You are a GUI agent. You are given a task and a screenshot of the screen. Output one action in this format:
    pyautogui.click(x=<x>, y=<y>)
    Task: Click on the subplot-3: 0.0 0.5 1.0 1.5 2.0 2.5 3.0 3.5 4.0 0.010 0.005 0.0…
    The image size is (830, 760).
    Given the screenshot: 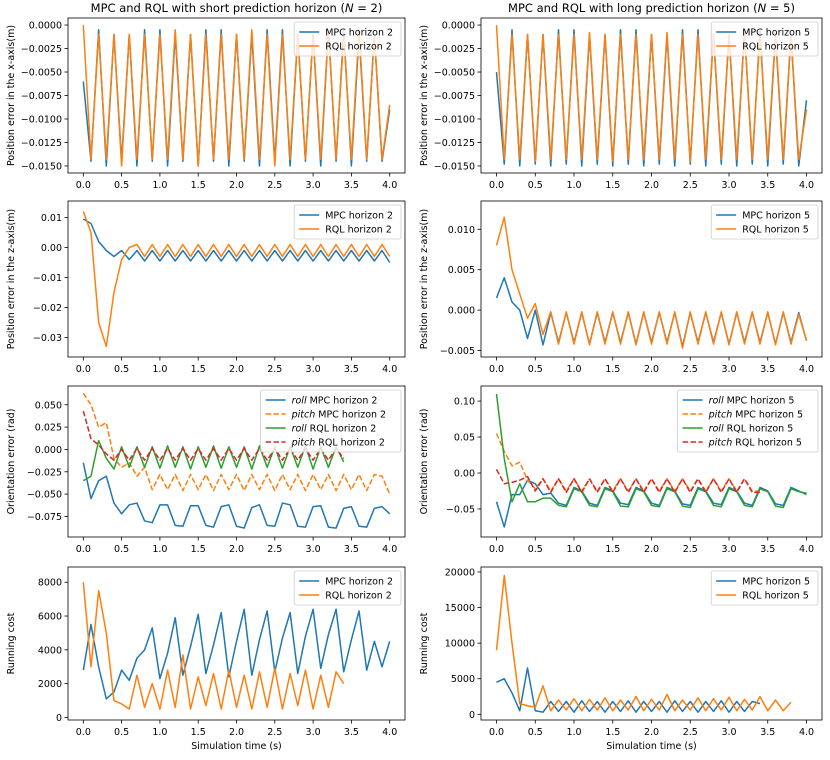 What is the action you would take?
    pyautogui.click(x=621, y=287)
    